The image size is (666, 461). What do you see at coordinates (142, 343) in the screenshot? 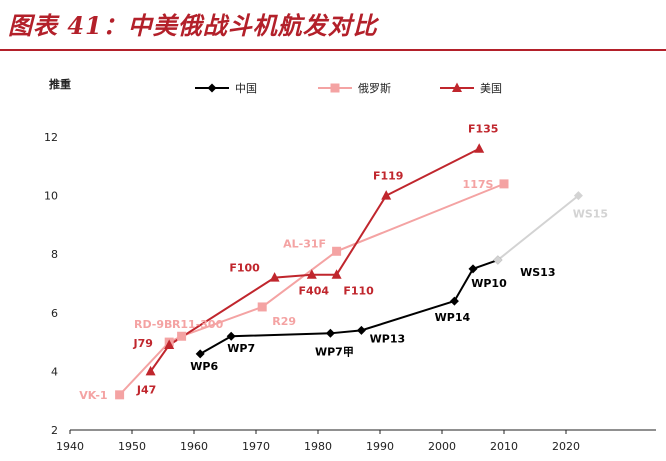
I see `point-label: J79` at bounding box center [142, 343].